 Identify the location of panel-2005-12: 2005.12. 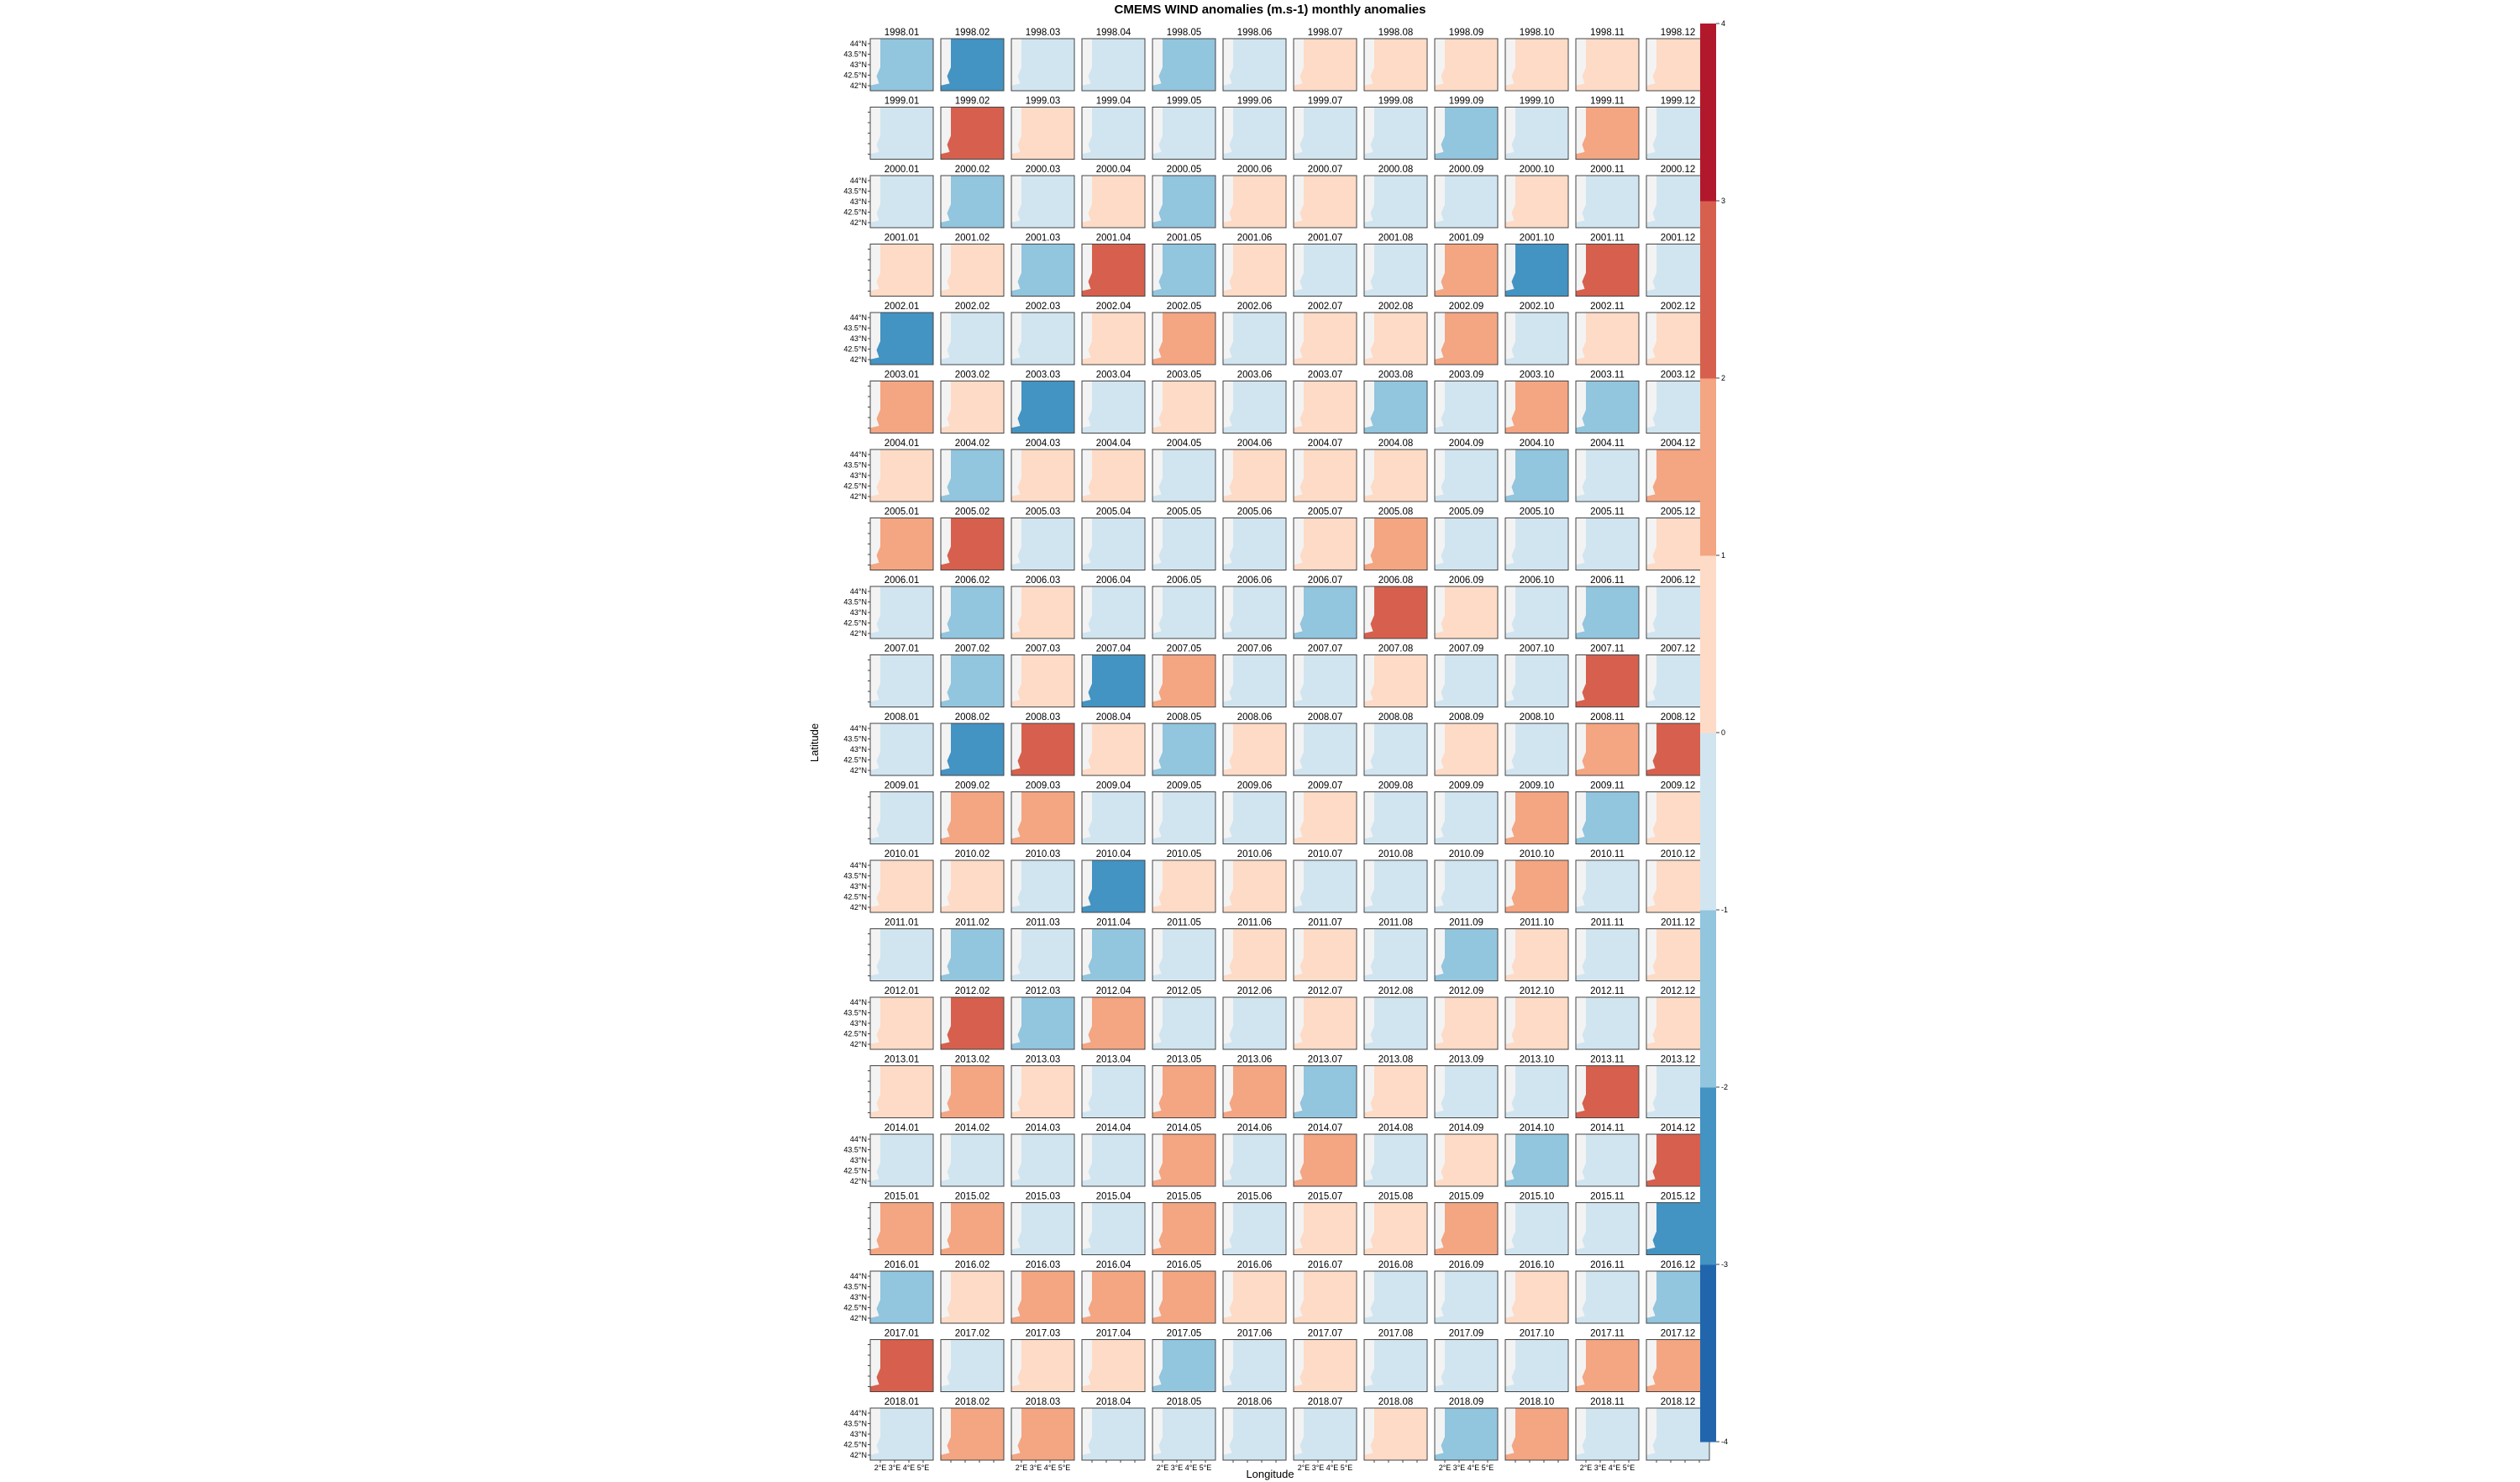
(1678, 538).